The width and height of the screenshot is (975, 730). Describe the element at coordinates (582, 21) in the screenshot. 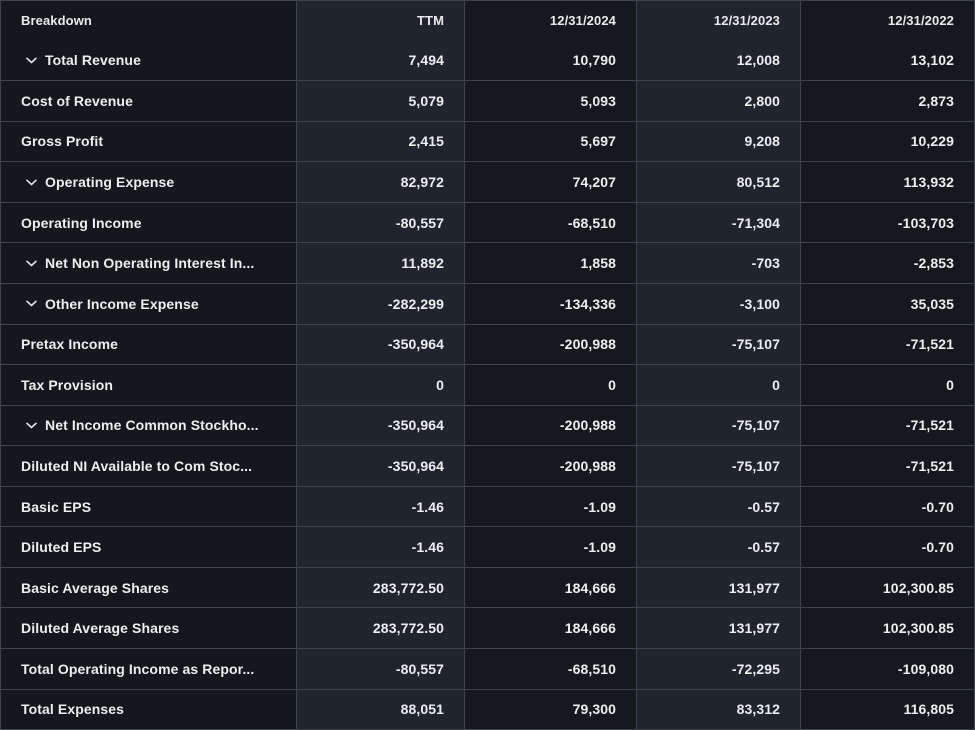

I see `column-header-label: 12/31/2024` at that location.